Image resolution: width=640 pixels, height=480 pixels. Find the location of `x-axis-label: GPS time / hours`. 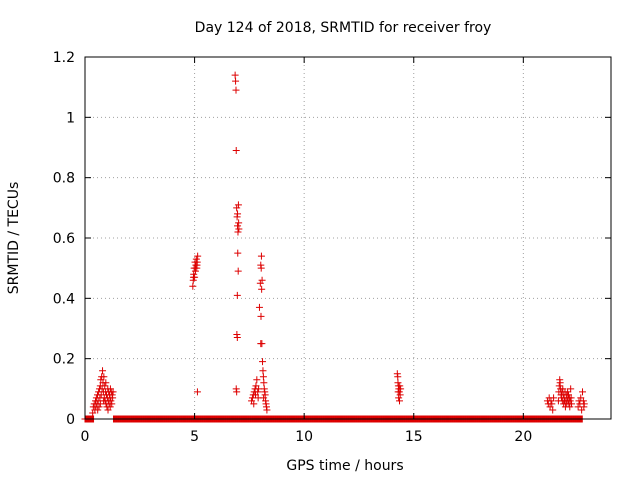

x-axis-label: GPS time / hours is located at coordinates (344, 466).